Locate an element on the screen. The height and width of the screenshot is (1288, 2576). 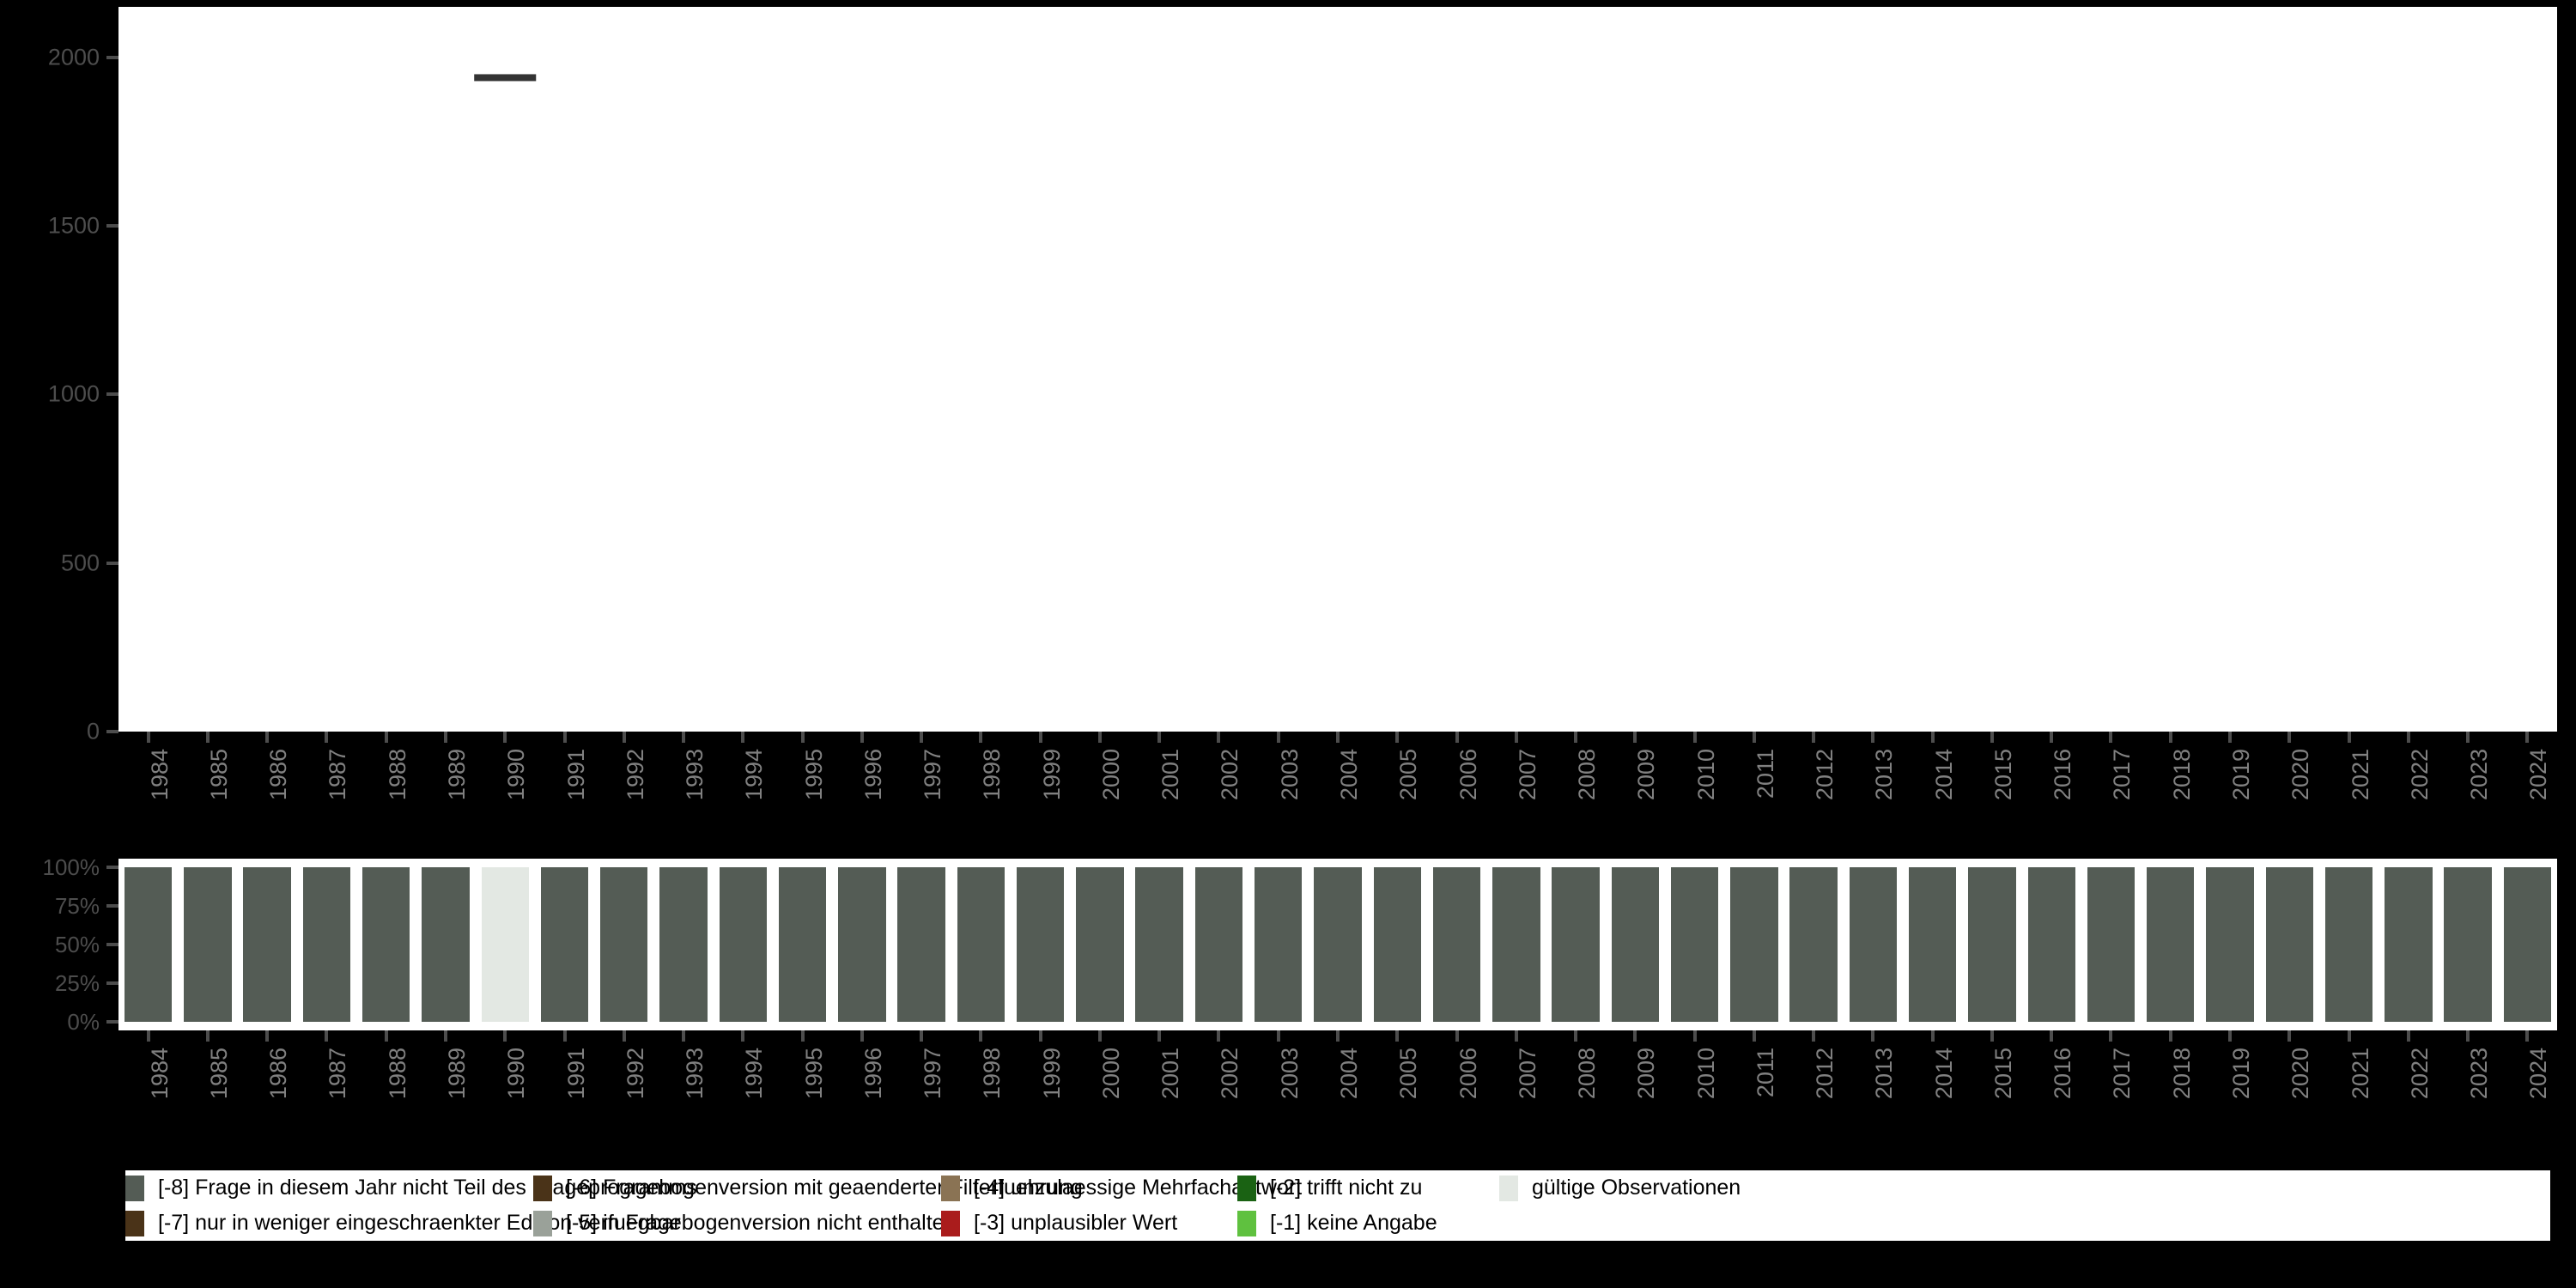
legend-item: [-2] trifft nicht zu is located at coordinates (1368, 1188).